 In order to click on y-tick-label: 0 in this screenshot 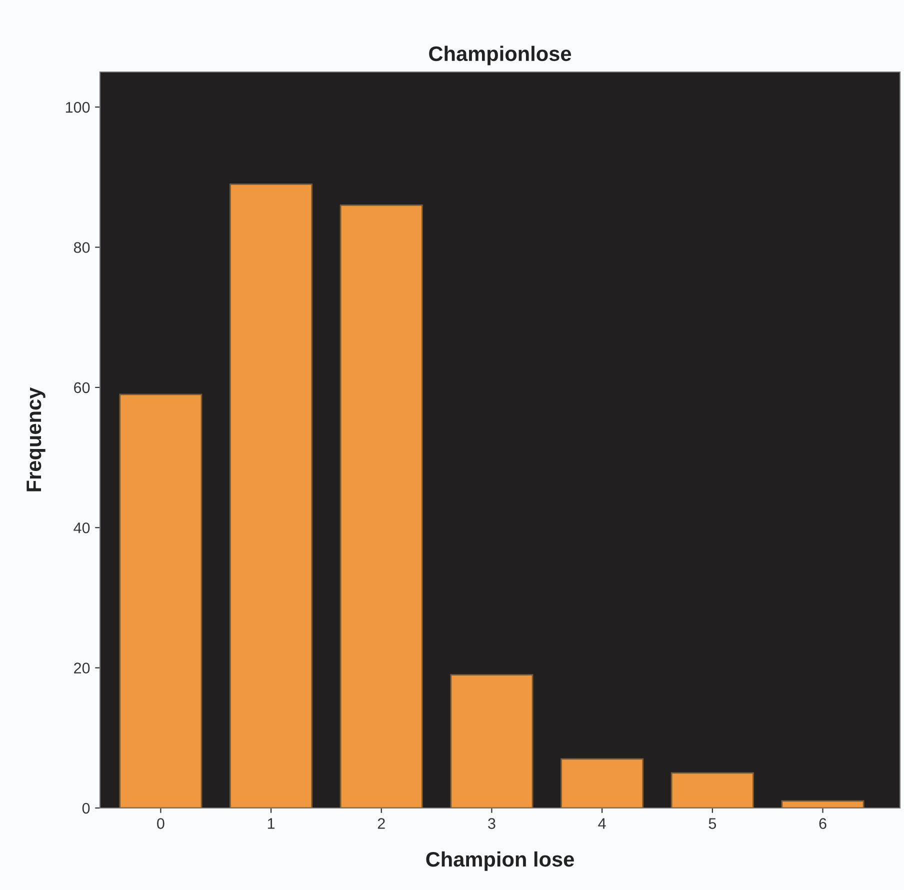, I will do `click(86, 808)`.